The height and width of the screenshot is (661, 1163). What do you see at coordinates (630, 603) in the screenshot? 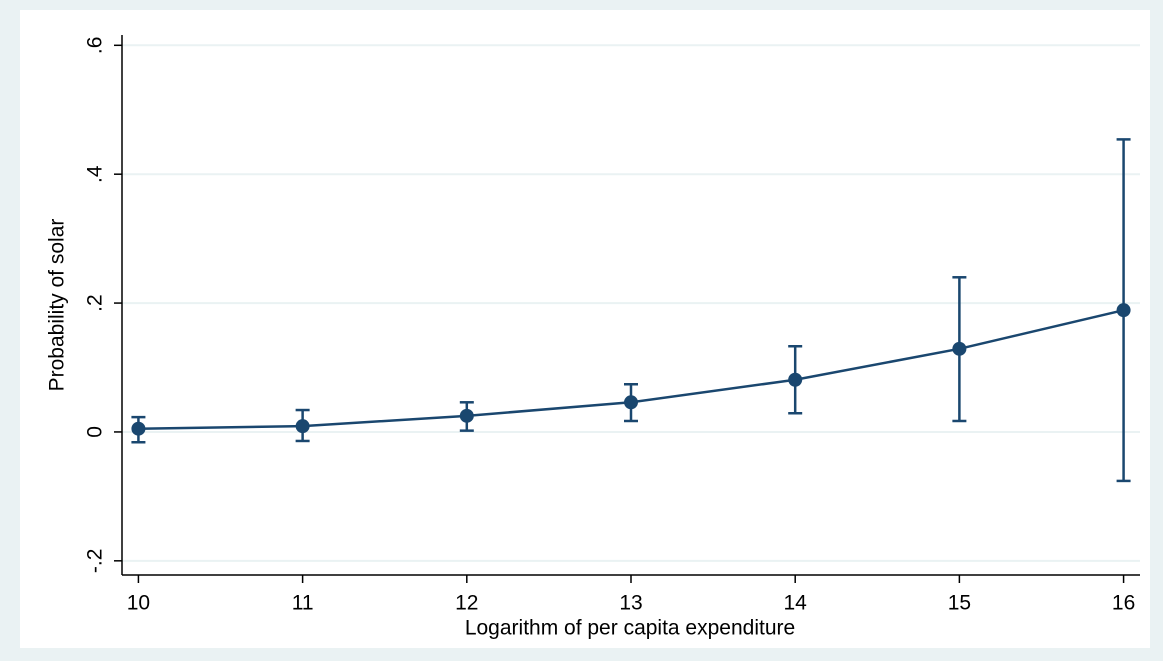
I see `x-tick-label: 13` at bounding box center [630, 603].